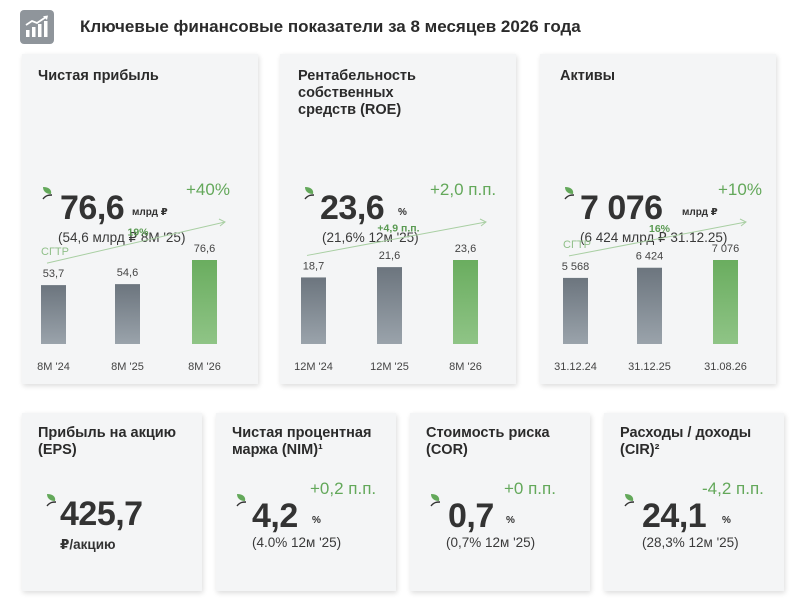 This screenshot has width=800, height=599. I want to click on card-title: Рентабельность собственных средств (ROE), so click(357, 93).